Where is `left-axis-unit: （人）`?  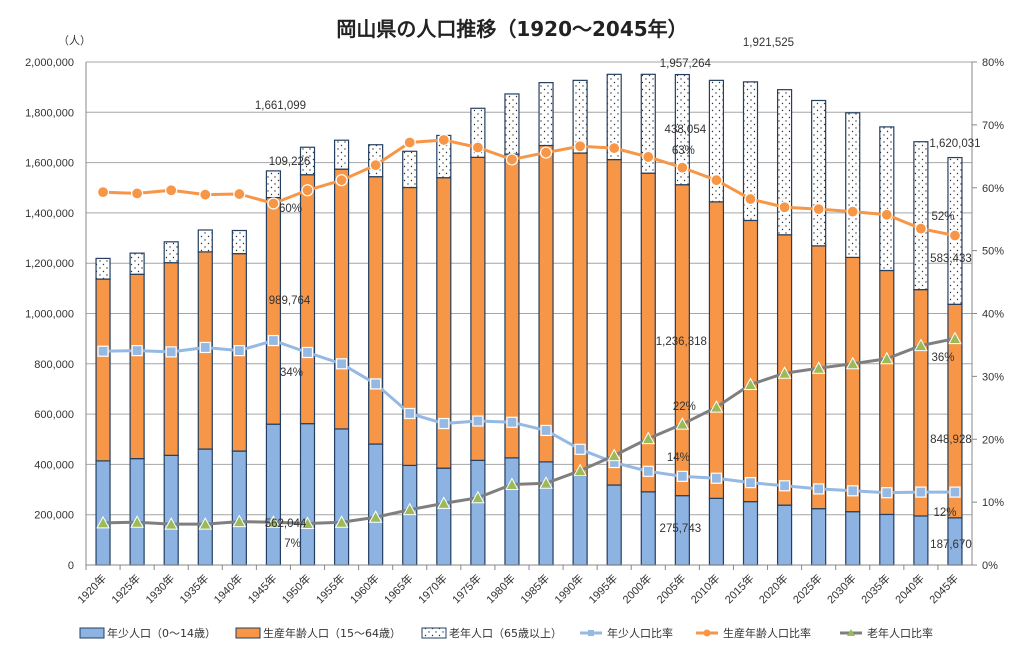
left-axis-unit: （人） is located at coordinates (74, 40).